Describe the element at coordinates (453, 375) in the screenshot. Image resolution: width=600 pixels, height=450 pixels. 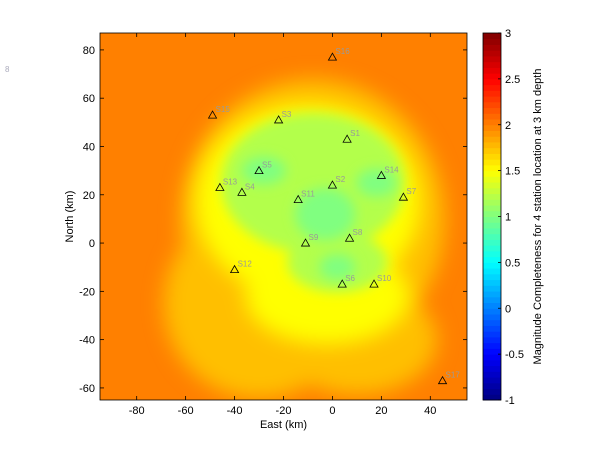
I see `station-label: S17` at that location.